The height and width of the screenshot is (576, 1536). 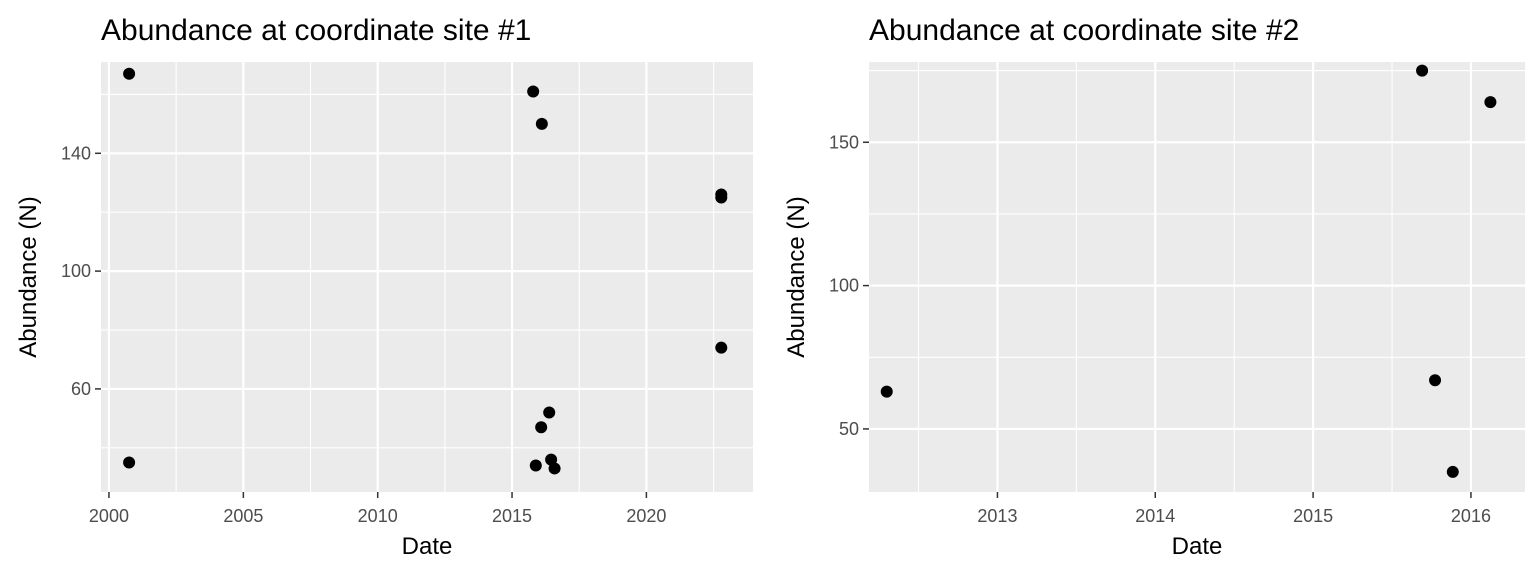 I want to click on x-tick-label: 2014, so click(x=1155, y=516).